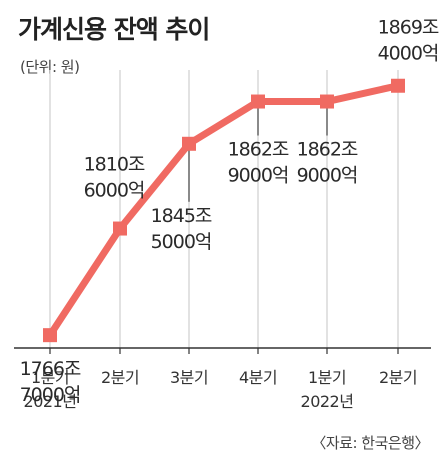 Image resolution: width=445 pixels, height=463 pixels. I want to click on data-label-3-line2: 9000억, so click(258, 176).